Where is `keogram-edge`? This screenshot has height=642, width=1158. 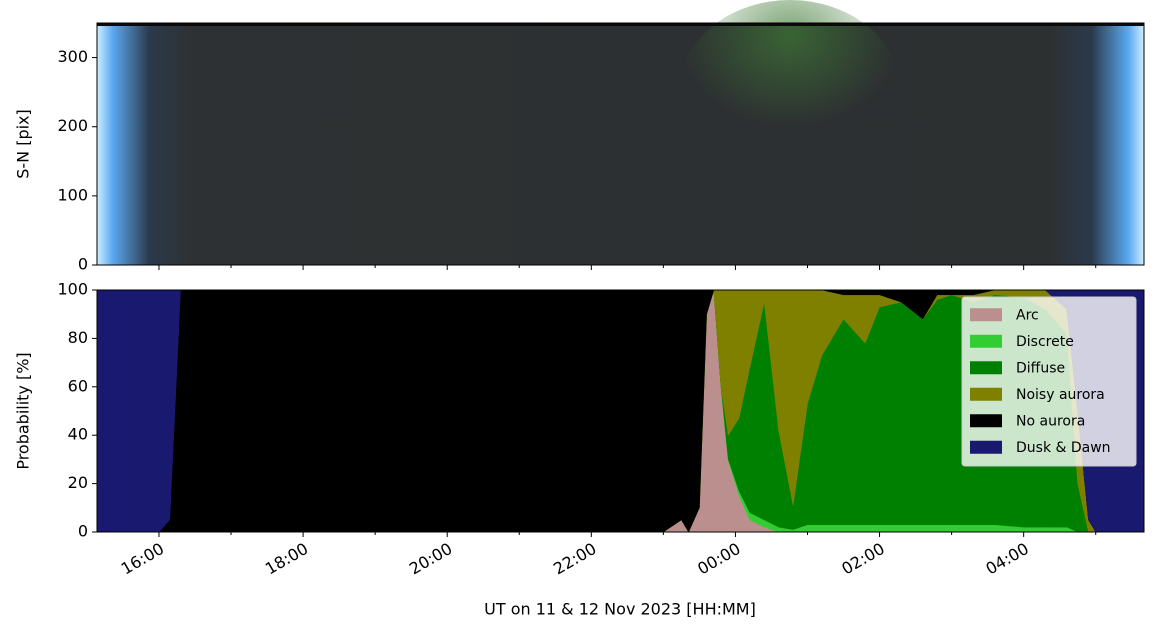 keogram-edge is located at coordinates (620, 24).